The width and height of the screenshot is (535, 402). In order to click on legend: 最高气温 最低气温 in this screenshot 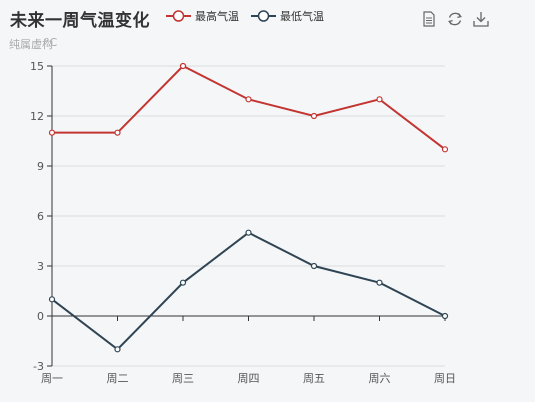, I will do `click(251, 16)`.